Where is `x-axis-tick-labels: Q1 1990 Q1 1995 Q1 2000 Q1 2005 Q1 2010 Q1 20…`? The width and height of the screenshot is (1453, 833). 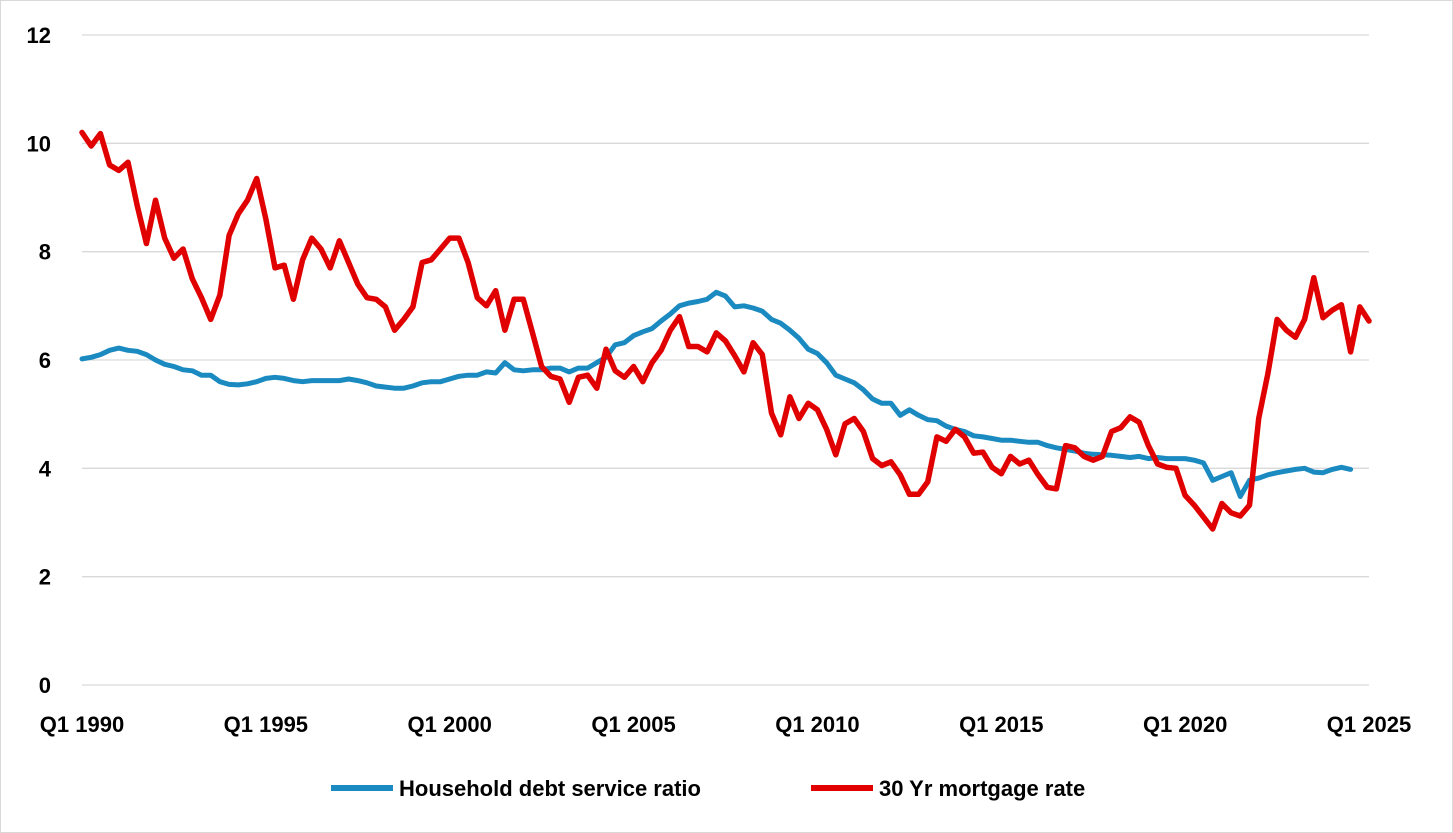 x-axis-tick-labels: Q1 1990 Q1 1995 Q1 2000 Q1 2005 Q1 2010 Q1 20… is located at coordinates (725, 724).